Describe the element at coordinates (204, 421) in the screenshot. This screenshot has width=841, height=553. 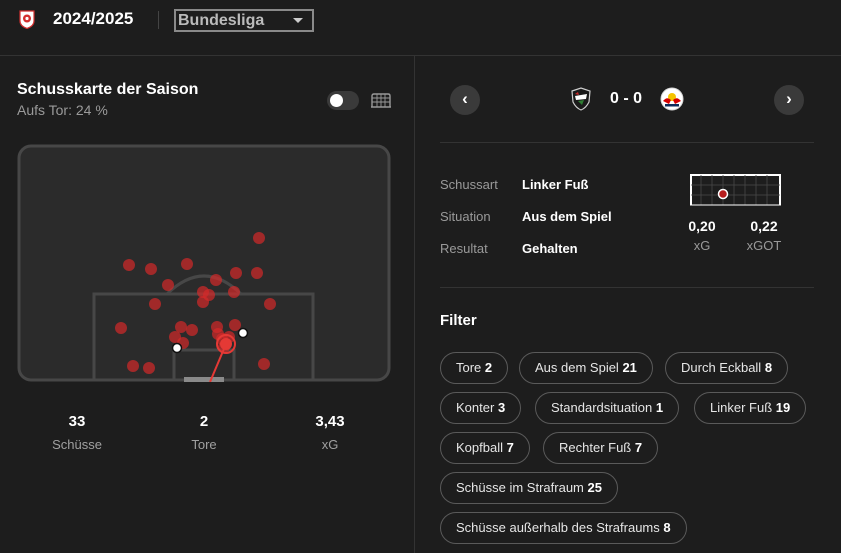
I see `stat-value: 2` at that location.